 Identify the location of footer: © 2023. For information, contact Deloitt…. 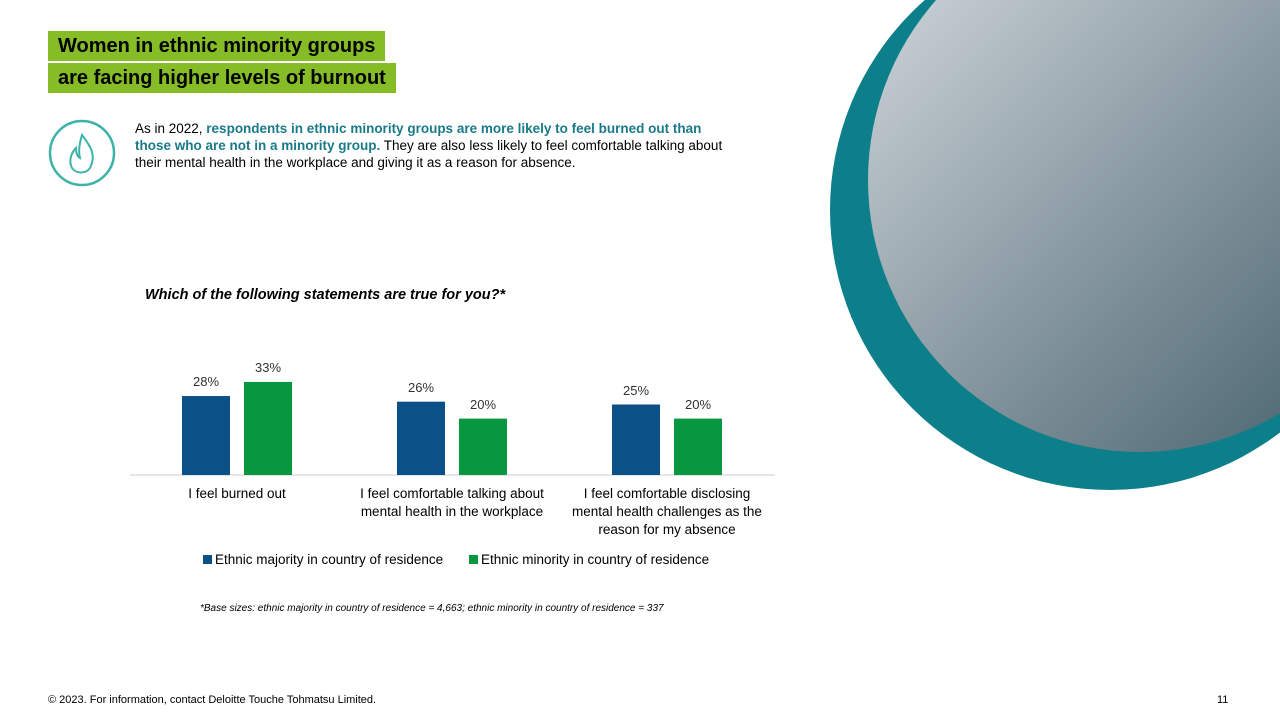
(212, 700).